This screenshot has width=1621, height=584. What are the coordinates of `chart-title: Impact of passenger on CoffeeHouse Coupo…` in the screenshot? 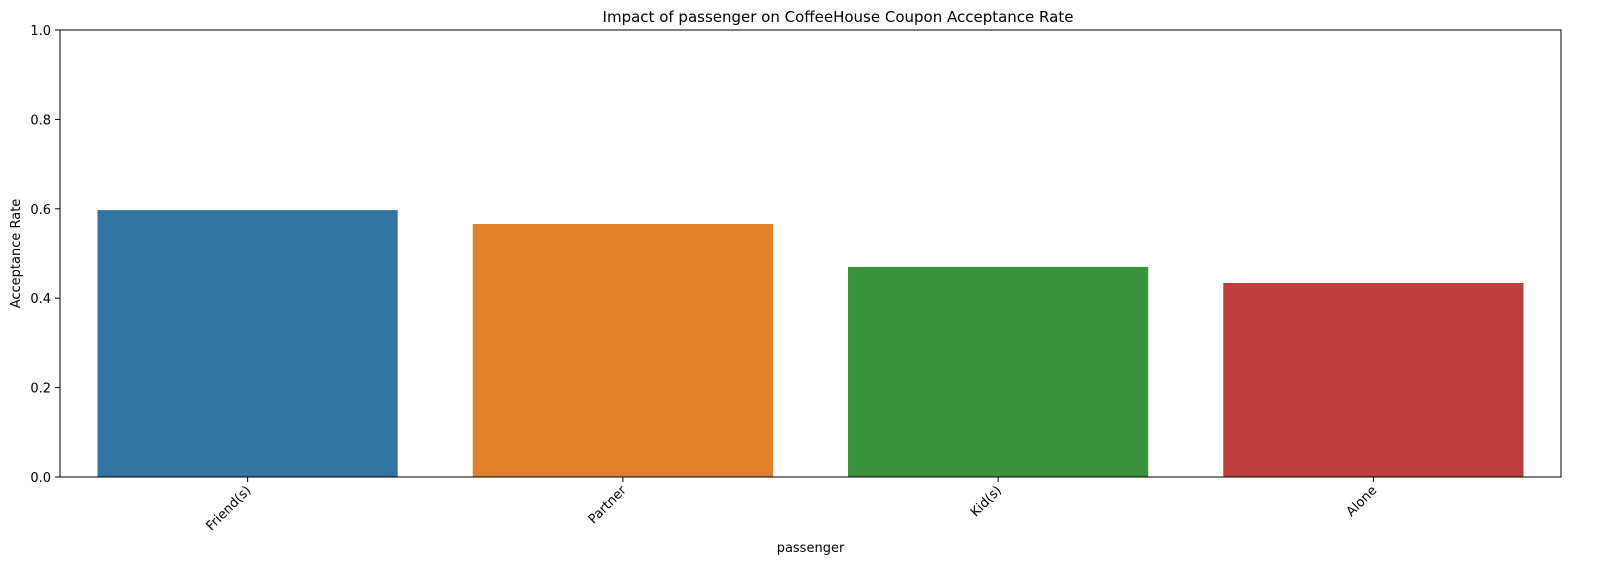 It's located at (838, 17).